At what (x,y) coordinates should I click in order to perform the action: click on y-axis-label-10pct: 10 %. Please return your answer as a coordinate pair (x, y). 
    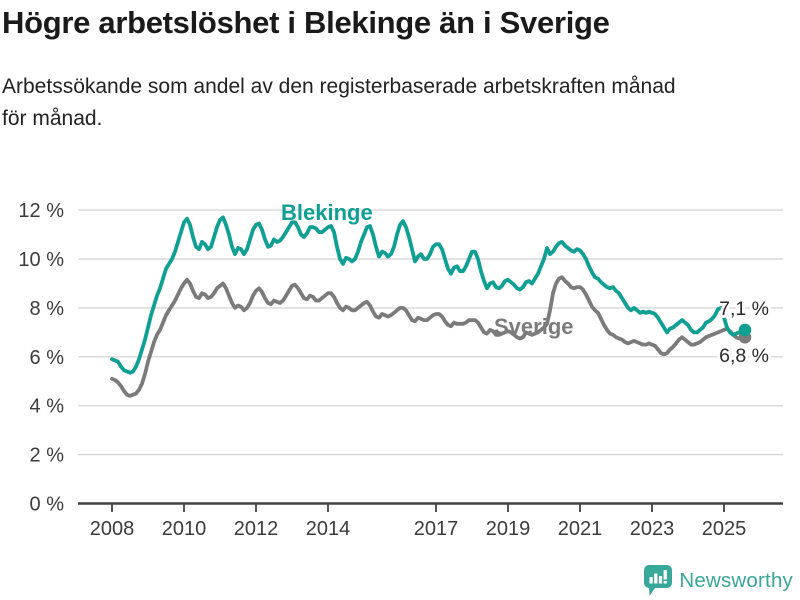
    Looking at the image, I should click on (41, 260).